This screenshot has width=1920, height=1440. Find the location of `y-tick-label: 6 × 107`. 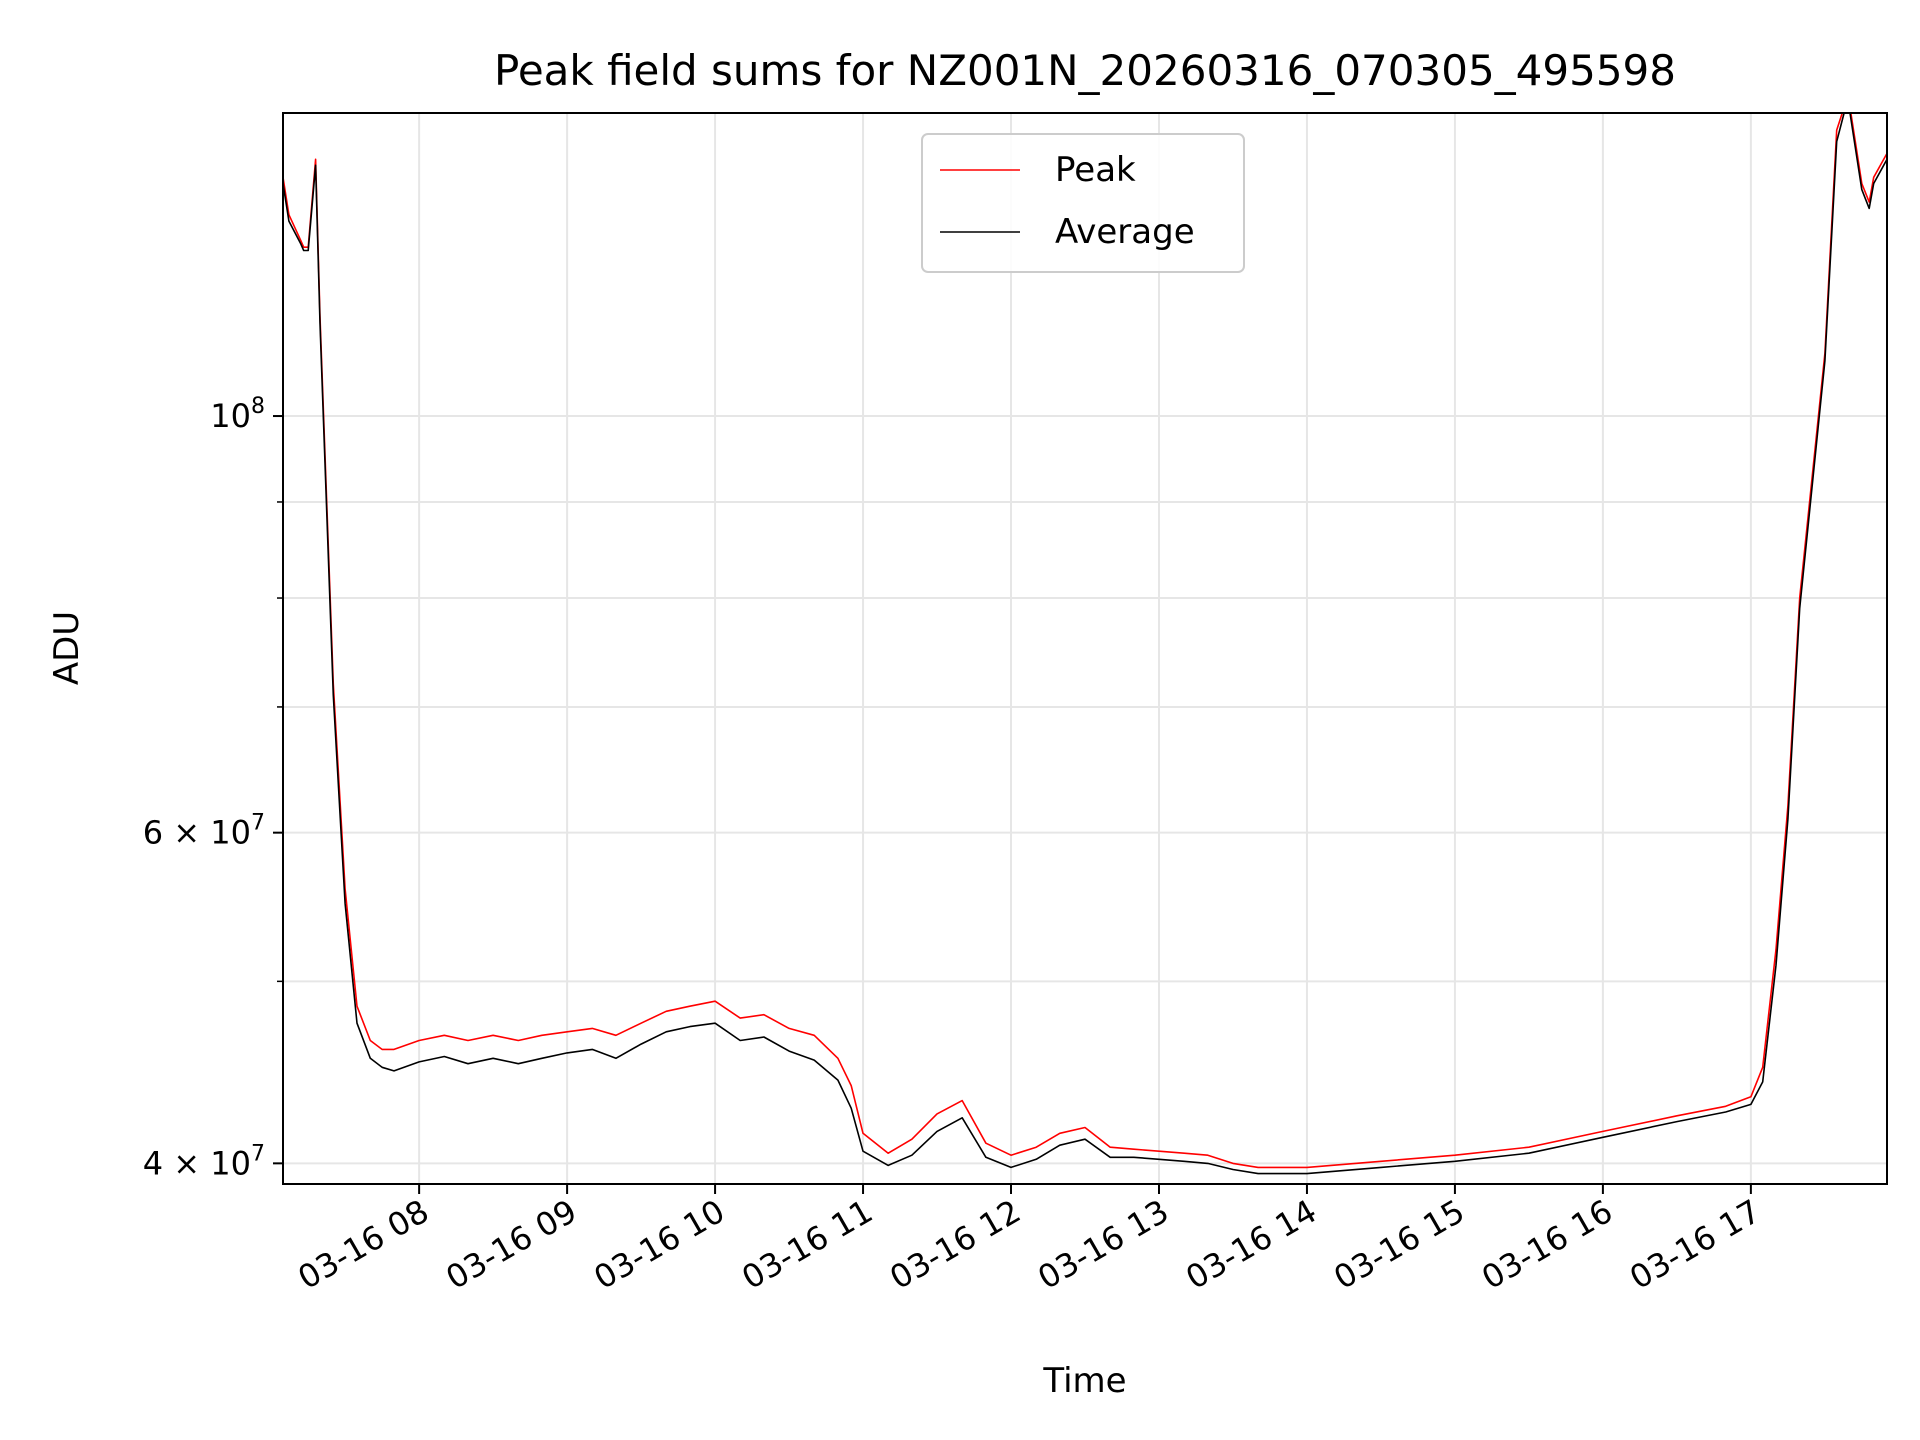

y-tick-label: 6 × 107 is located at coordinates (204, 831).